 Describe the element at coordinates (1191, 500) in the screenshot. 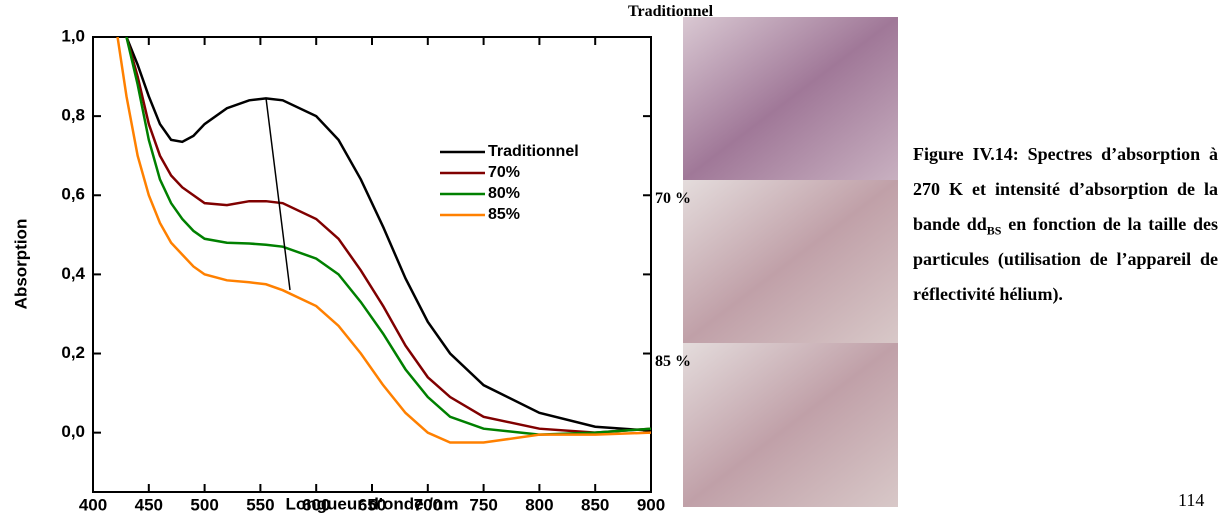

I see `page-number: 114` at that location.